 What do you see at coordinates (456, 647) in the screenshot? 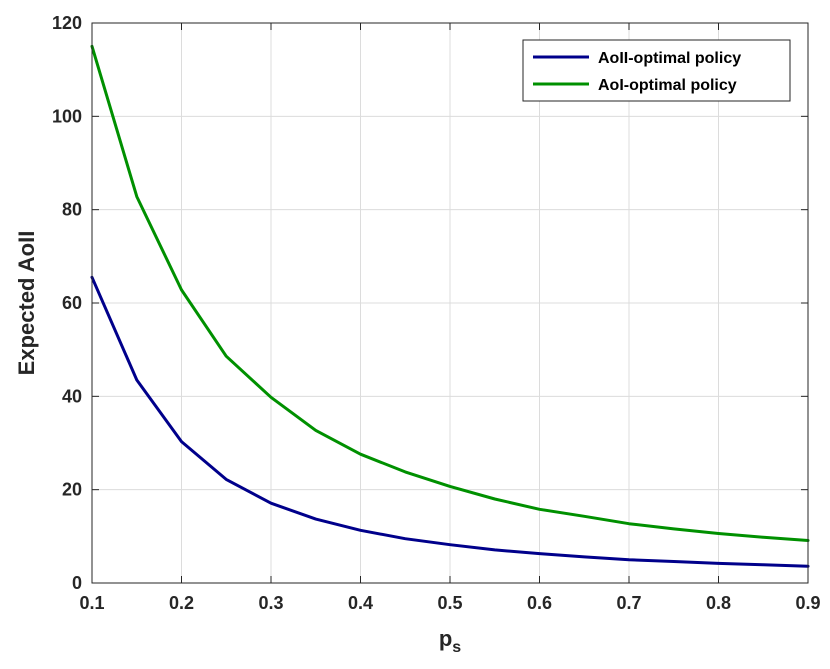
I see `x-axis-label-subscript: s` at bounding box center [456, 647].